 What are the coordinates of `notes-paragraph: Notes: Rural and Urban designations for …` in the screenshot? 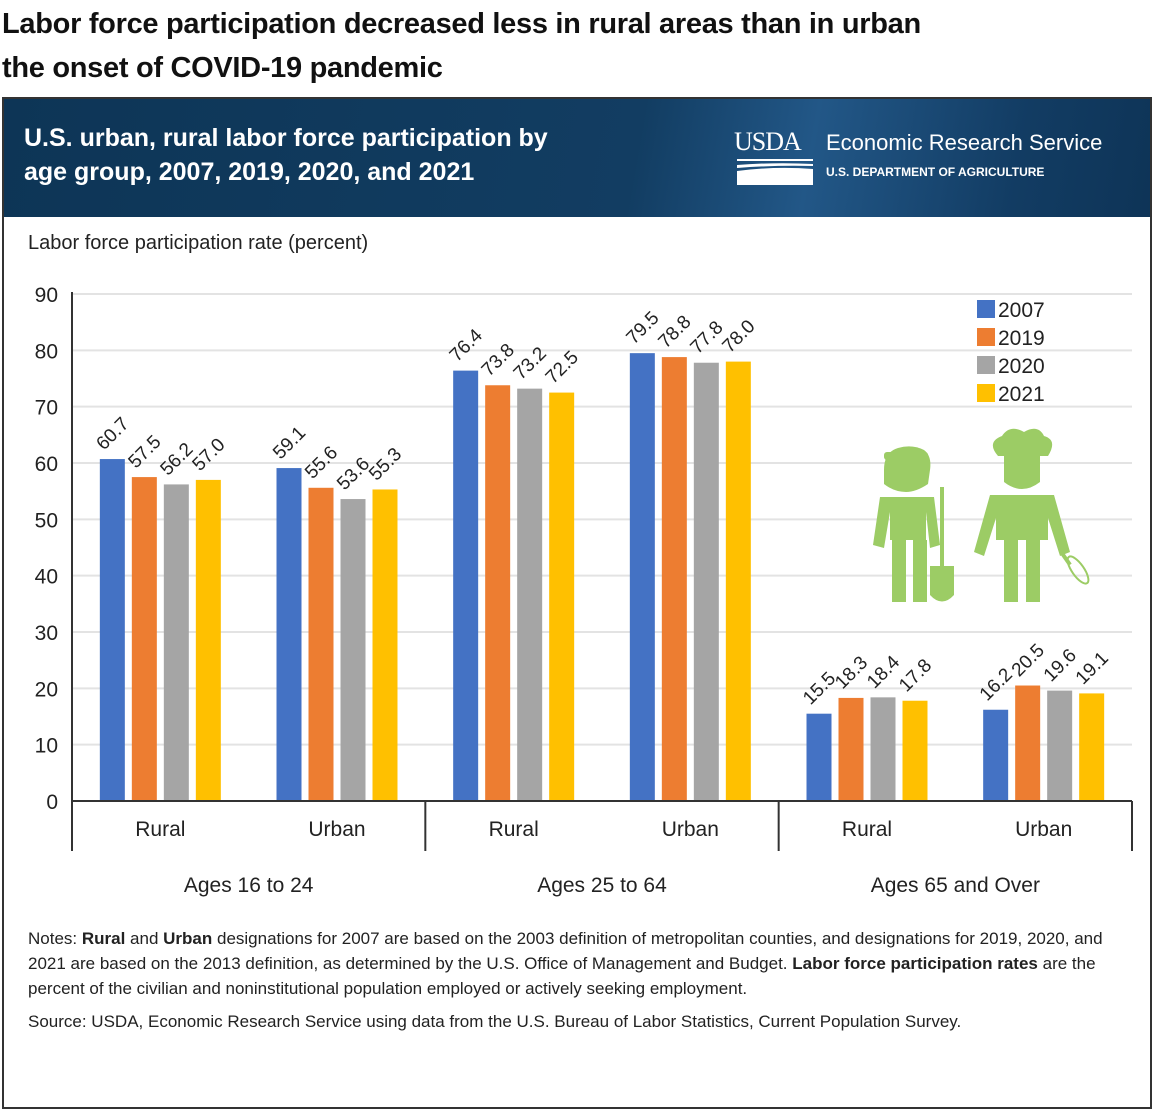 It's located at (583, 963).